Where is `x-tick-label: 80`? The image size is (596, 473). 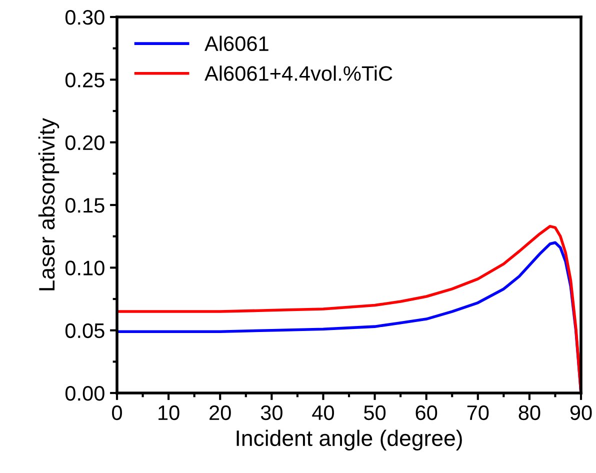
x-tick-label: 80 is located at coordinates (529, 412).